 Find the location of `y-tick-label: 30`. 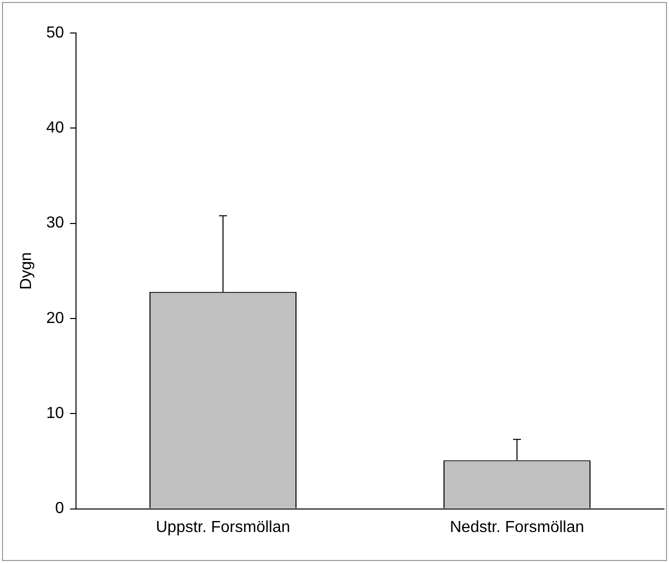

y-tick-label: 30 is located at coordinates (55, 223).